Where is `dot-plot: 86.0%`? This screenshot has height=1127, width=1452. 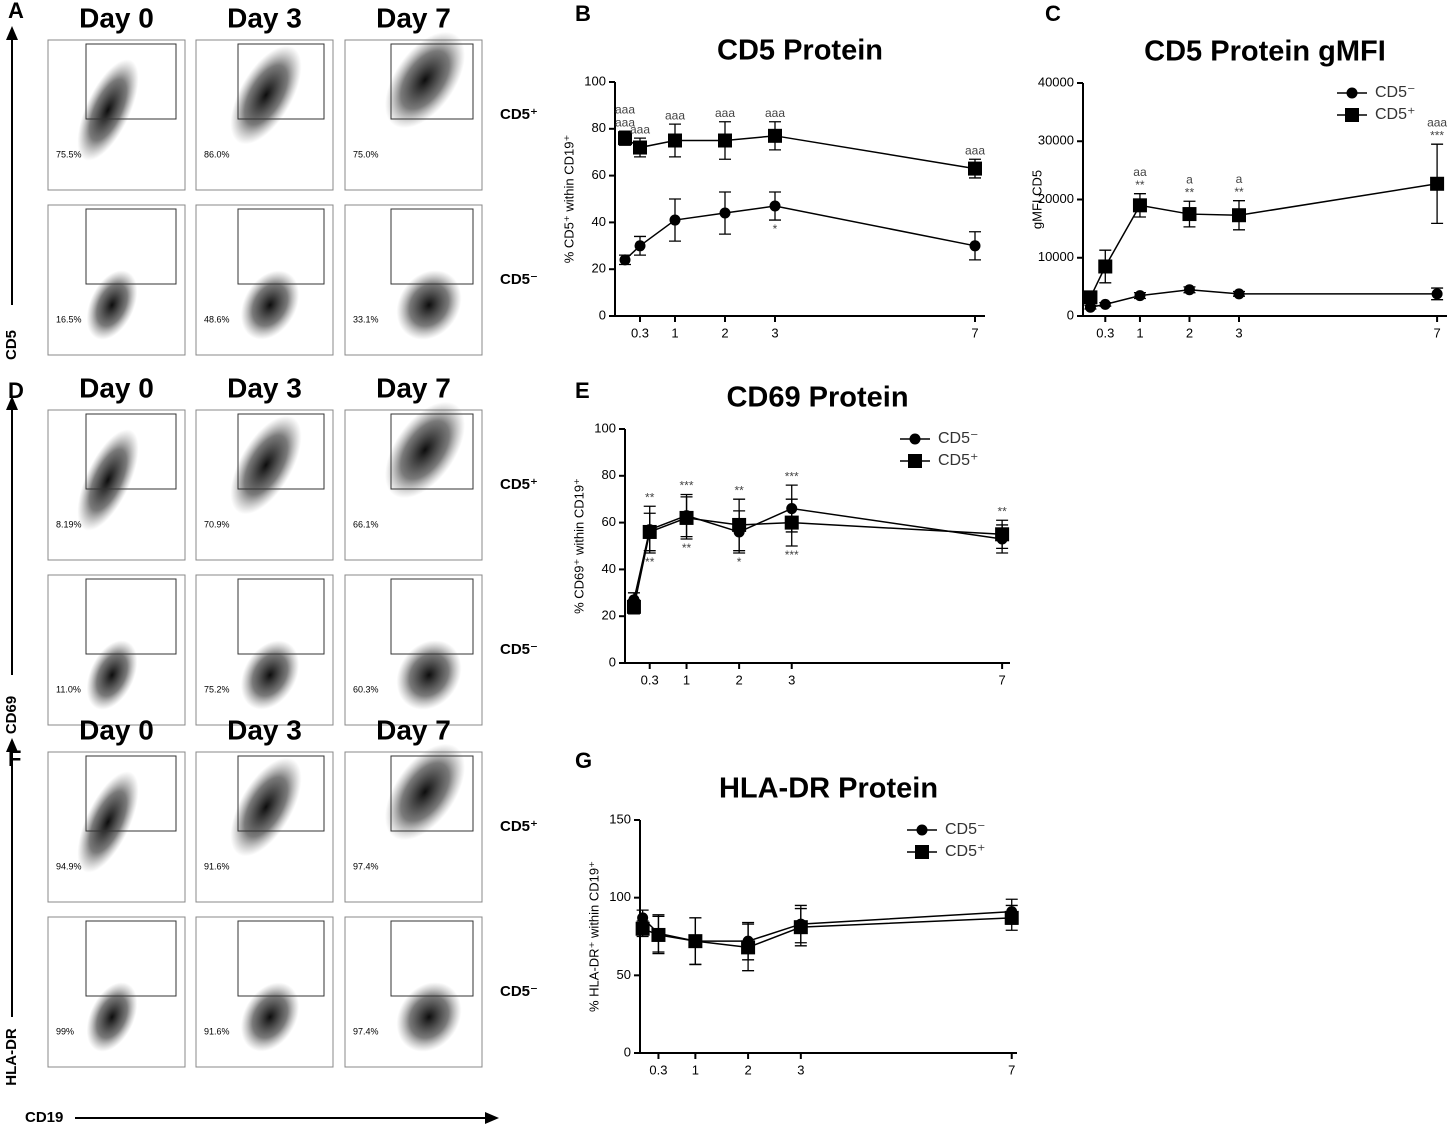 dot-plot: 86.0% is located at coordinates (264, 115).